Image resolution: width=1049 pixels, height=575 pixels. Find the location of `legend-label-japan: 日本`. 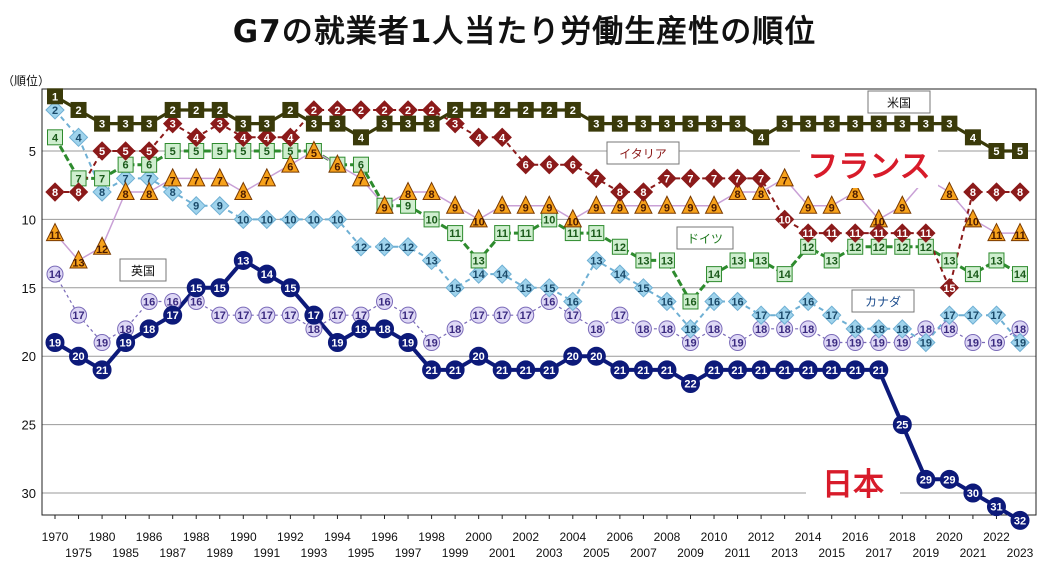

legend-label-japan: 日本 is located at coordinates (853, 483).